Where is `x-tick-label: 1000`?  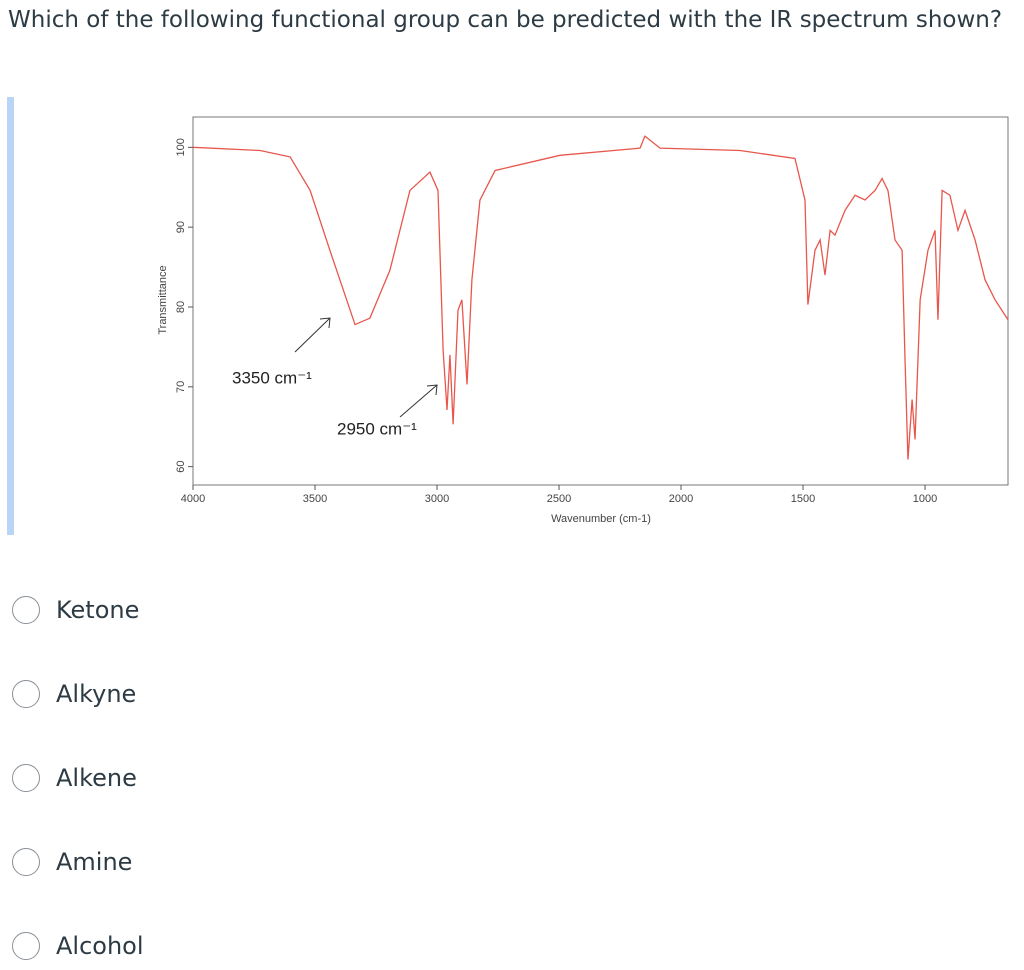
x-tick-label: 1000 is located at coordinates (925, 499).